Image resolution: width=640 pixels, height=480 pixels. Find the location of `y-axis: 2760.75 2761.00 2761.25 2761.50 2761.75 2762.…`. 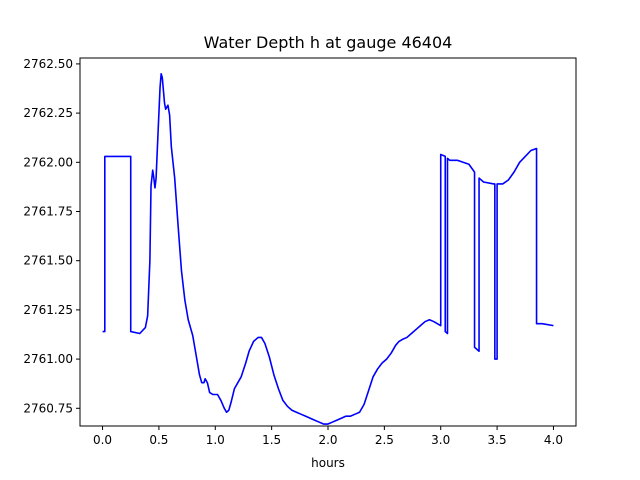

y-axis: 2760.75 2761.00 2761.25 2761.50 2761.75 2762.… is located at coordinates (51, 236).